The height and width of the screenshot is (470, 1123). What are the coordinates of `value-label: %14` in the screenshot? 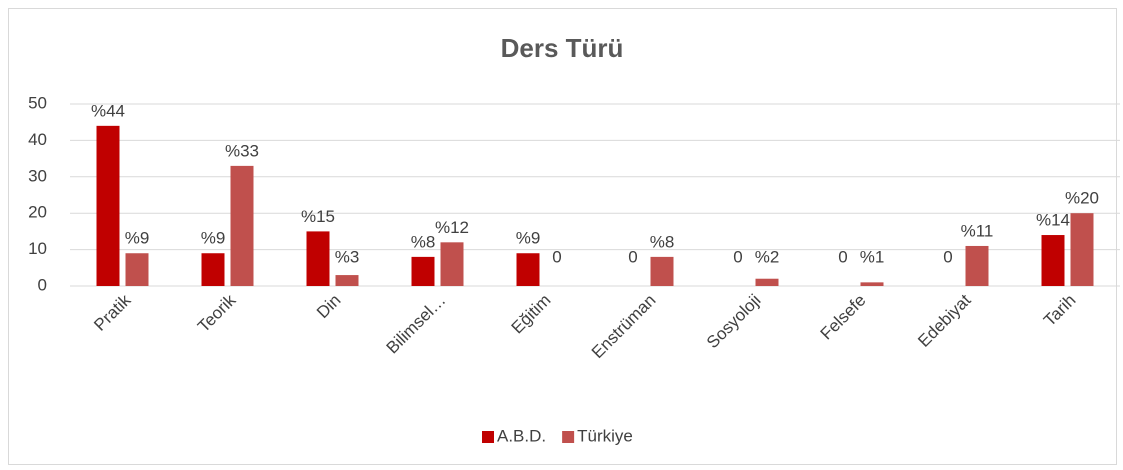 It's located at (1053, 220).